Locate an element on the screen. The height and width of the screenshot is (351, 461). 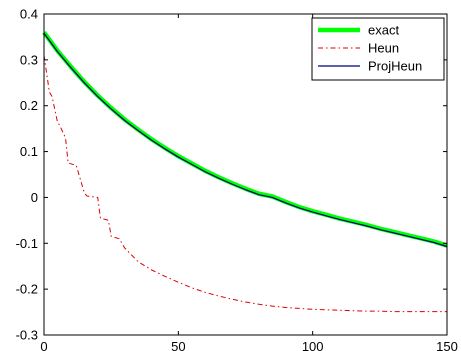
y-tick-label: 0.1 is located at coordinates (29, 151).